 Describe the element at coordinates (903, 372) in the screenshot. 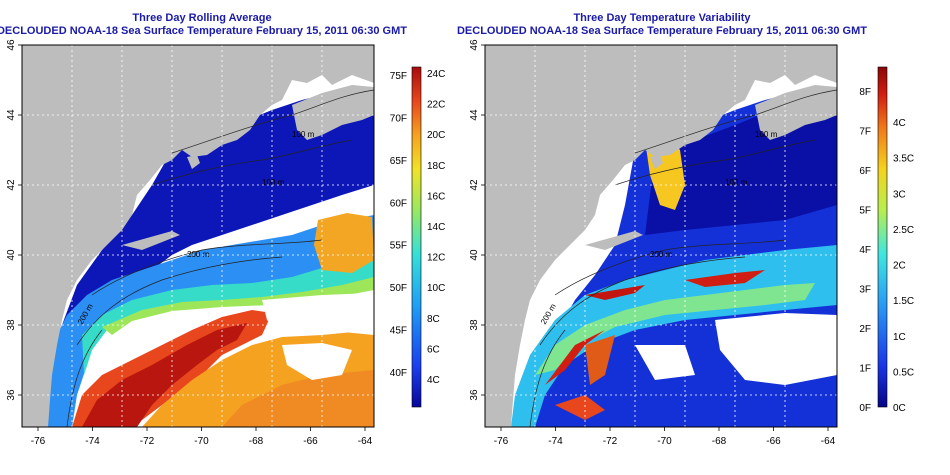

I see `right-colorbar-c-label: 0.5C` at that location.